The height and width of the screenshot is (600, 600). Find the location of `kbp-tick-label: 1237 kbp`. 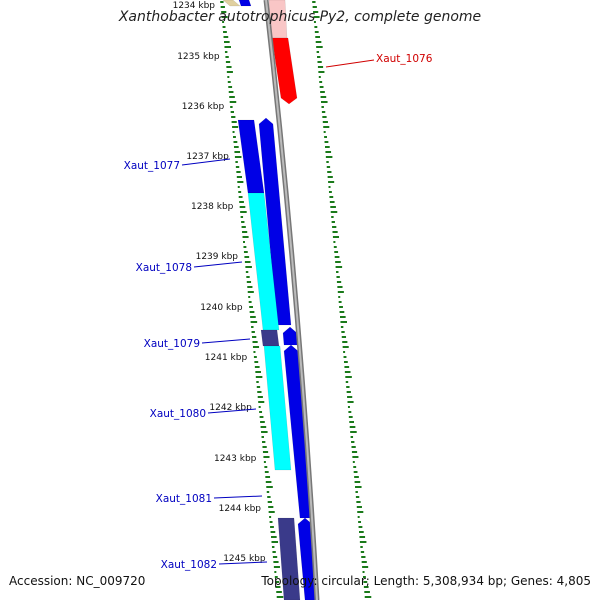

kbp-tick-label: 1237 kbp is located at coordinates (207, 157).